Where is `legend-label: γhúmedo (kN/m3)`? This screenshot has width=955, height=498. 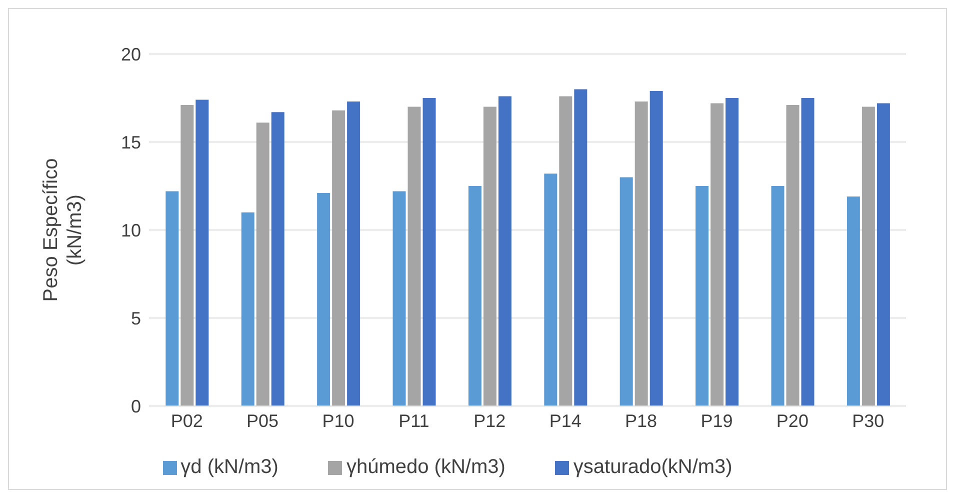 legend-label: γhúmedo (kN/m3) is located at coordinates (426, 467).